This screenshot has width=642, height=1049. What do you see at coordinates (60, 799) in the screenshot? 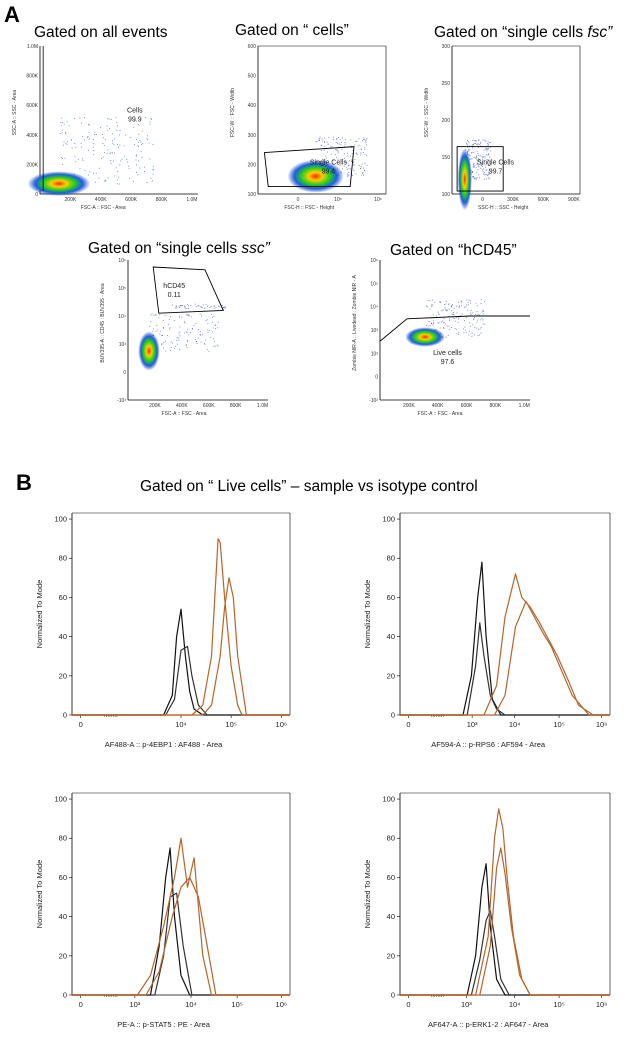
I see `y-tick-label: 100` at bounding box center [60, 799].